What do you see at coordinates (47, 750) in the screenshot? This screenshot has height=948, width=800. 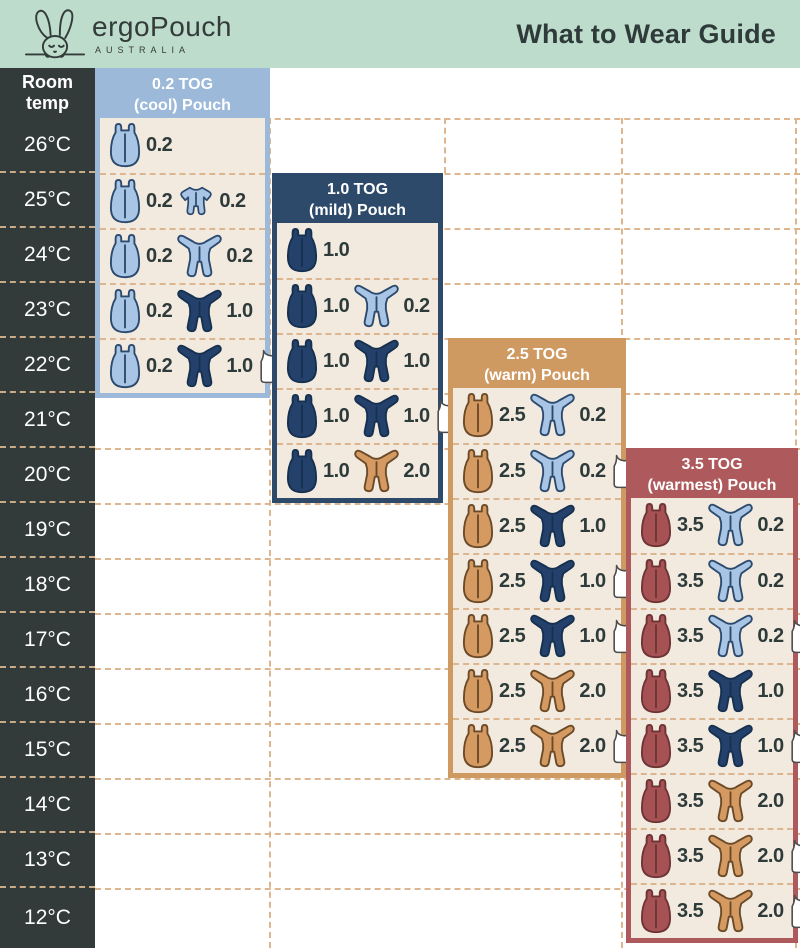 I see `temp-label: 15°C` at bounding box center [47, 750].